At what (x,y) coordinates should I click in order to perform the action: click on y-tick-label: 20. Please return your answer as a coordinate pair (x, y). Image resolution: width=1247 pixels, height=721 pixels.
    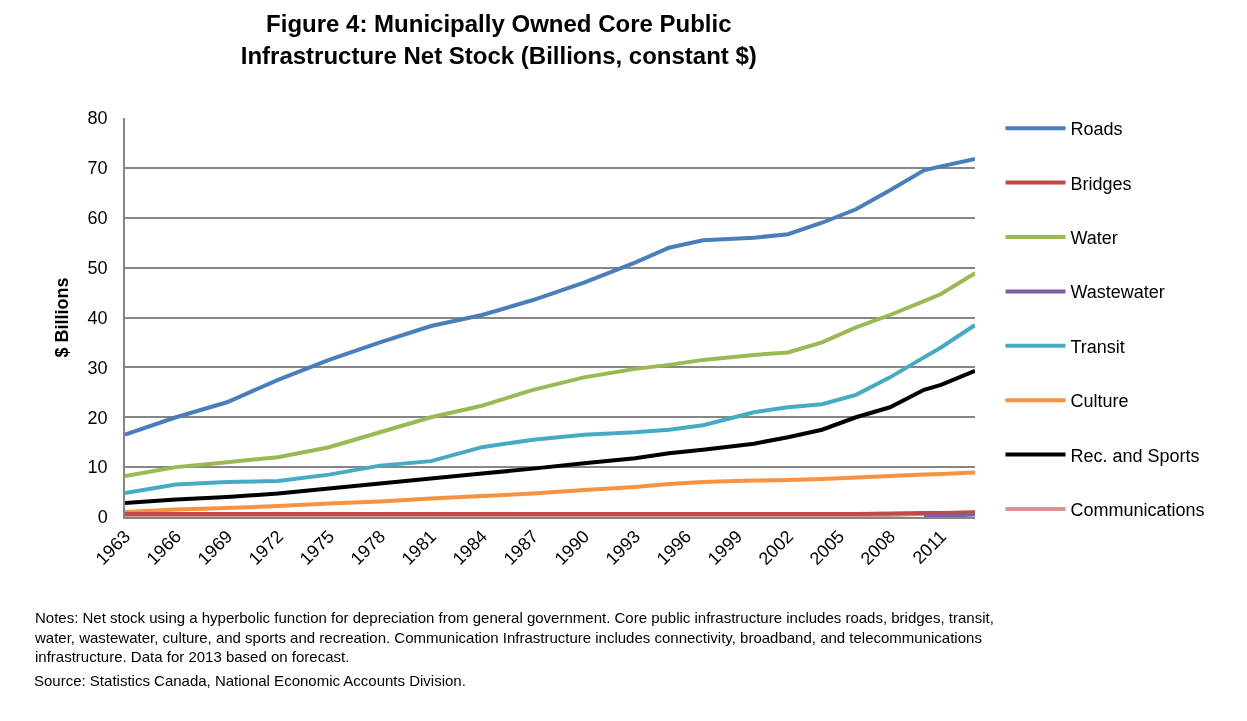
    Looking at the image, I should click on (97, 417).